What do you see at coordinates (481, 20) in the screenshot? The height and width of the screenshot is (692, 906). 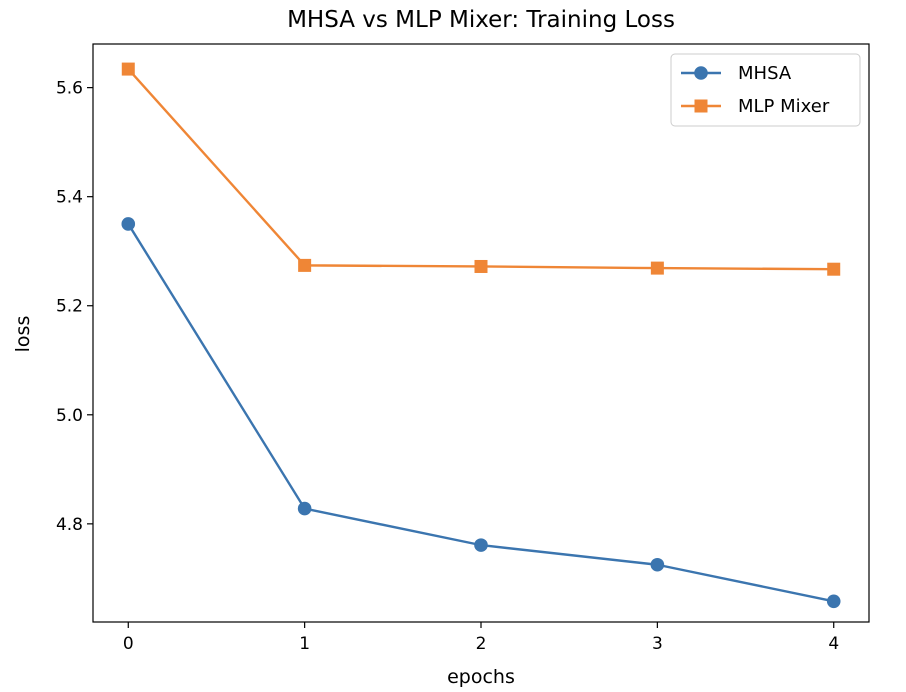 I see `chart-title: MHSA vs MLP Mixer: Training Loss` at bounding box center [481, 20].